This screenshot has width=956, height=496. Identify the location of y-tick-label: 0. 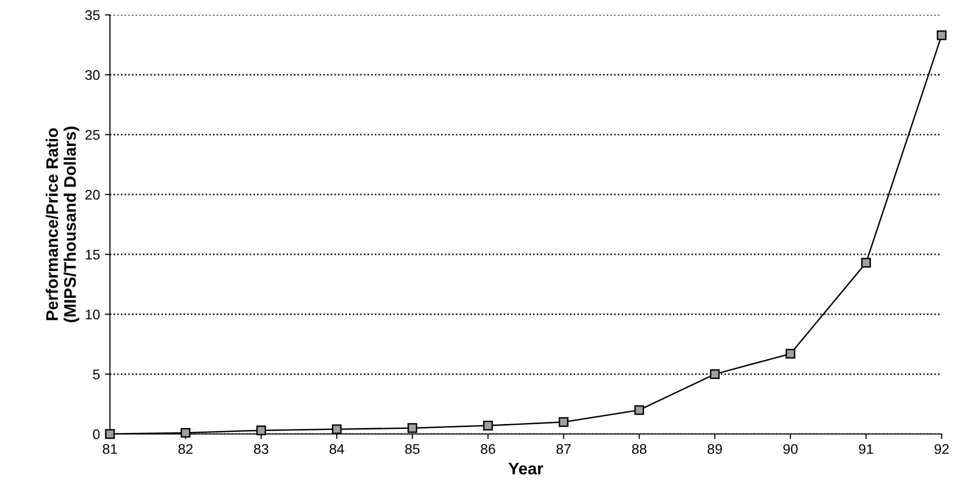
(96, 434).